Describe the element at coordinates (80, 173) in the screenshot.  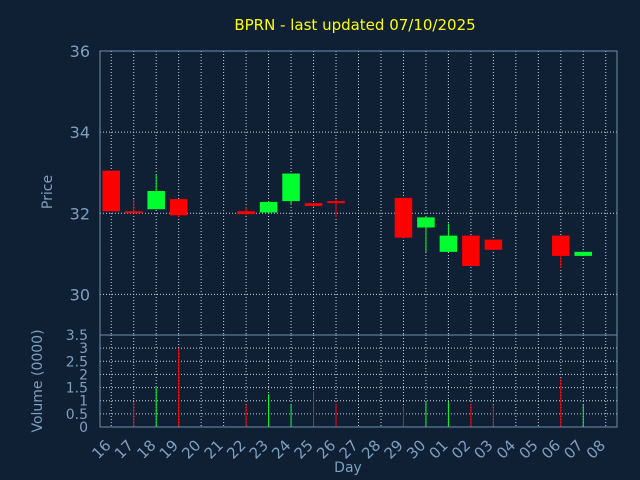
I see `price-y-ticks: 30 32 34 36` at that location.